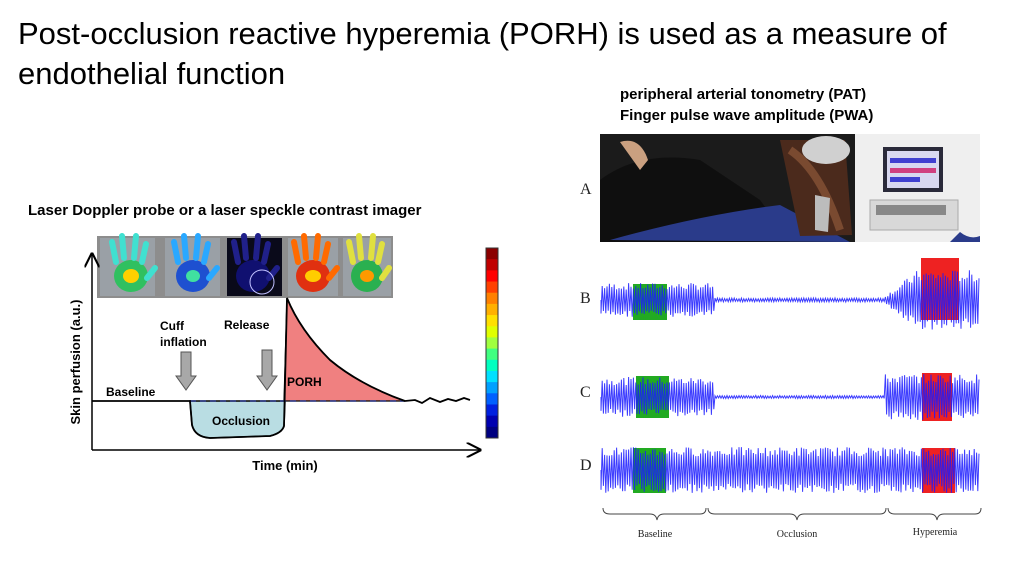 The image size is (1024, 576). I want to click on hand-thermal-images, so click(245, 265).